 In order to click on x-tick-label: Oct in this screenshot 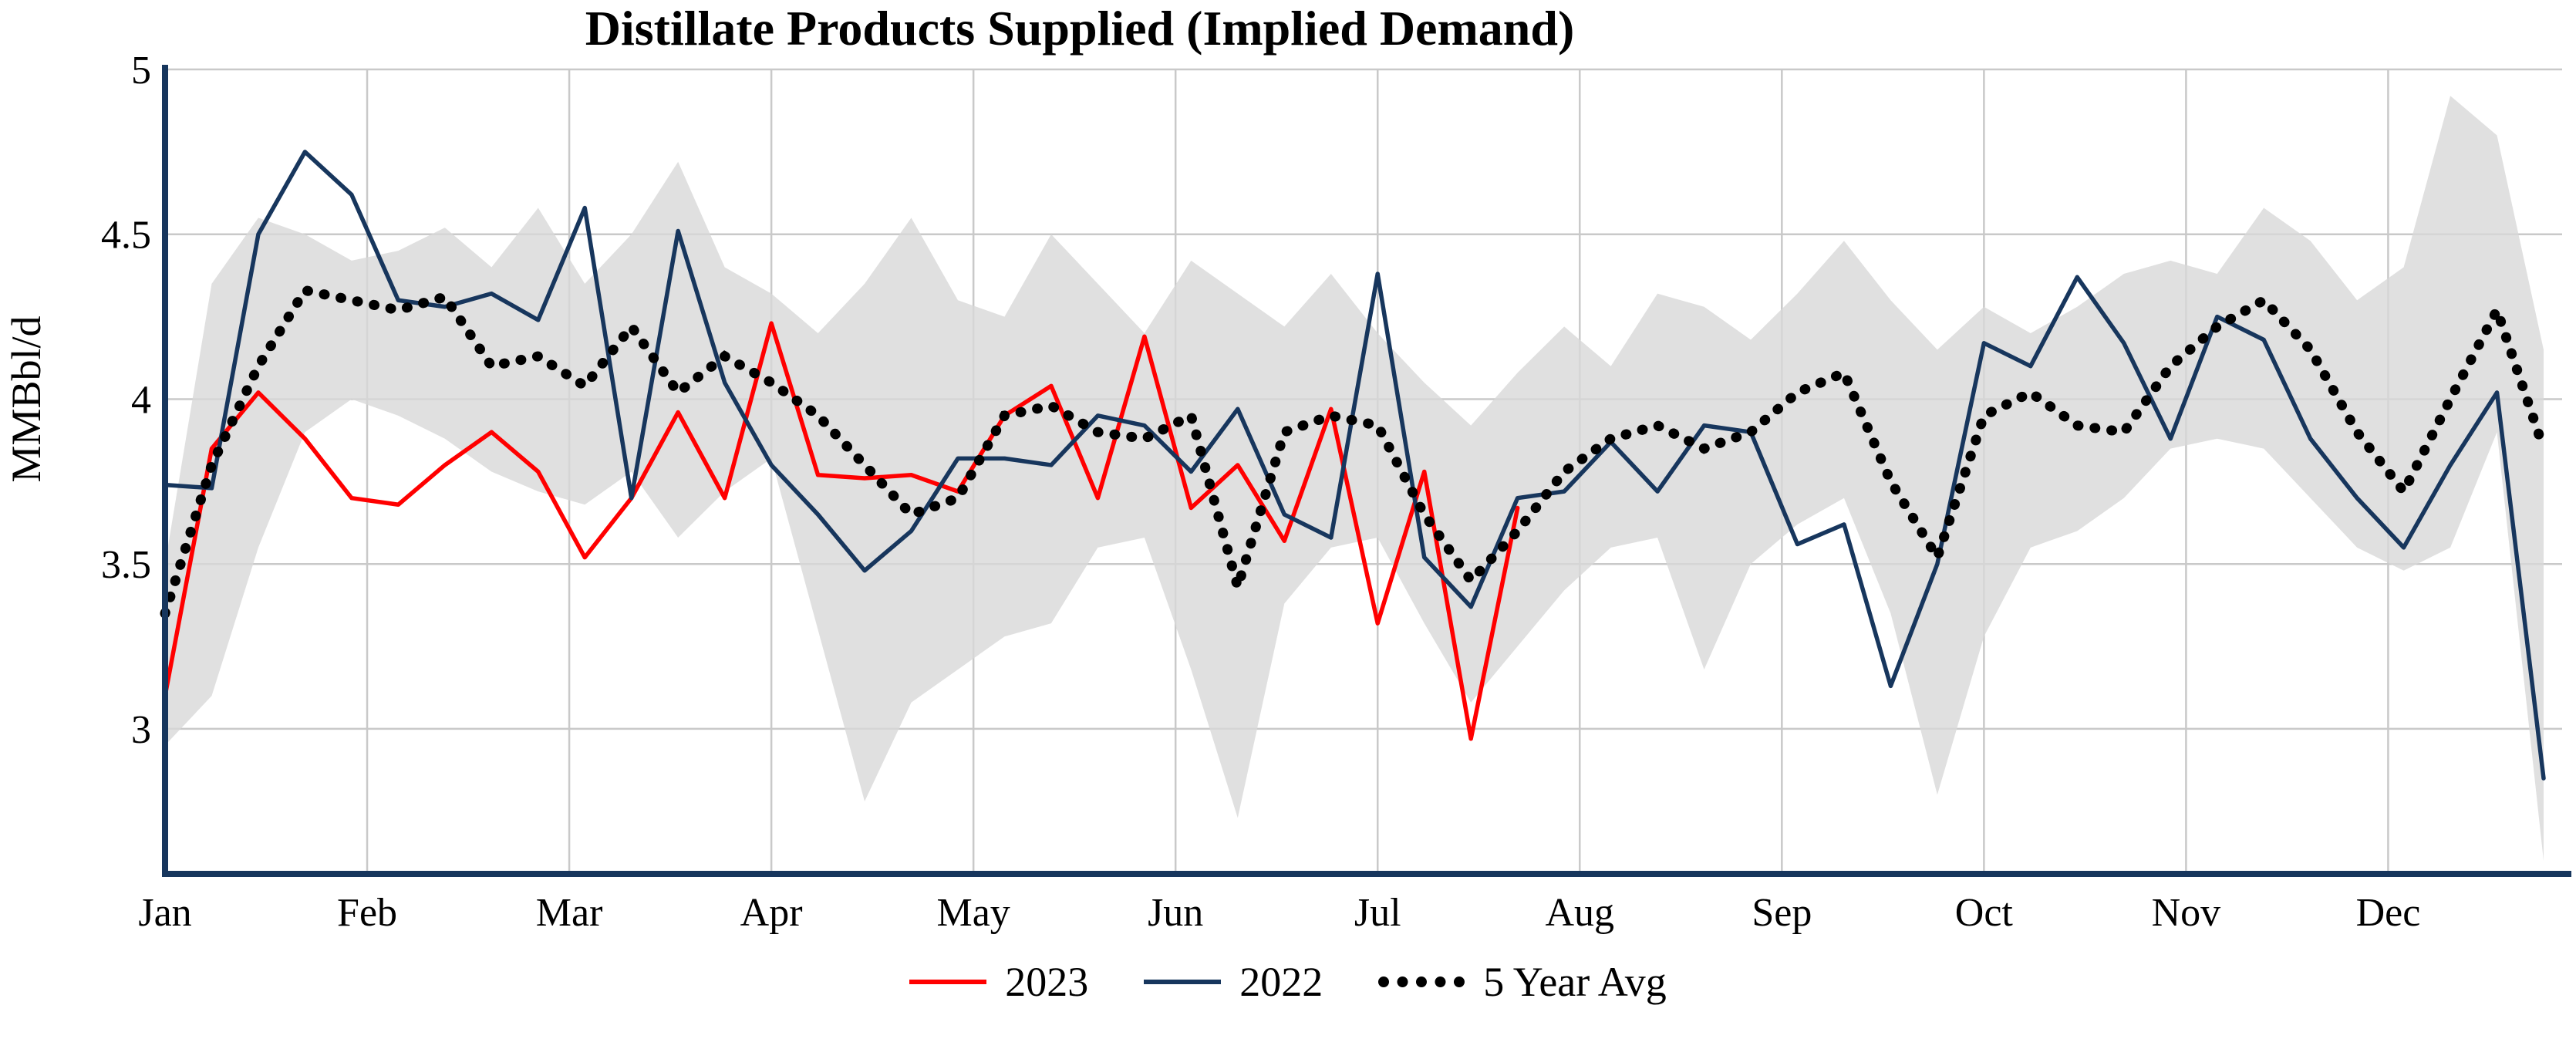, I will do `click(1984, 913)`.